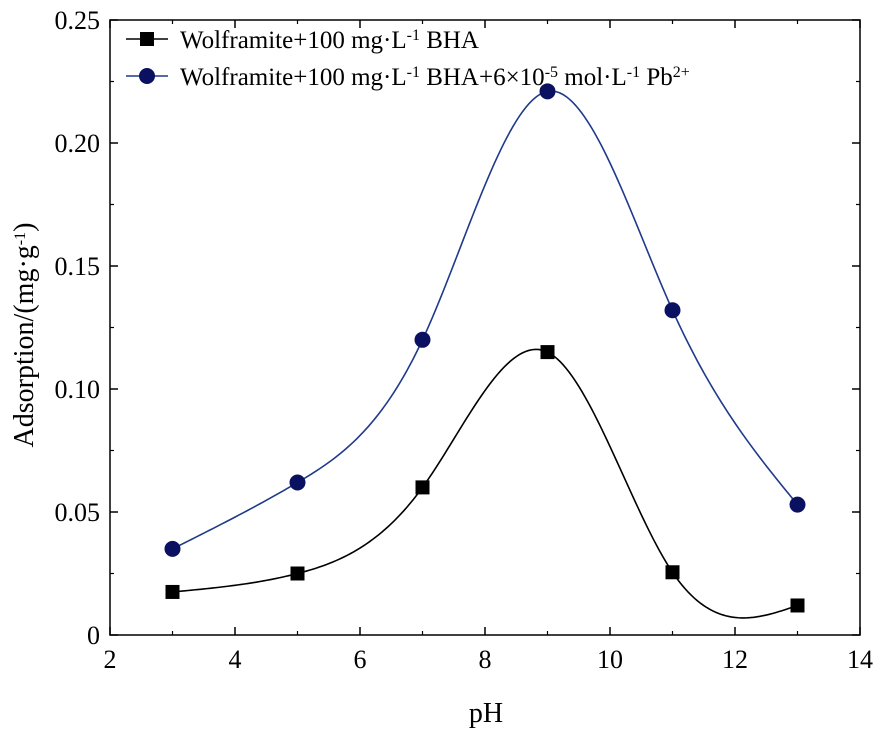 This screenshot has width=881, height=736. Describe the element at coordinates (735, 659) in the screenshot. I see `x-tick-label: 12` at that location.